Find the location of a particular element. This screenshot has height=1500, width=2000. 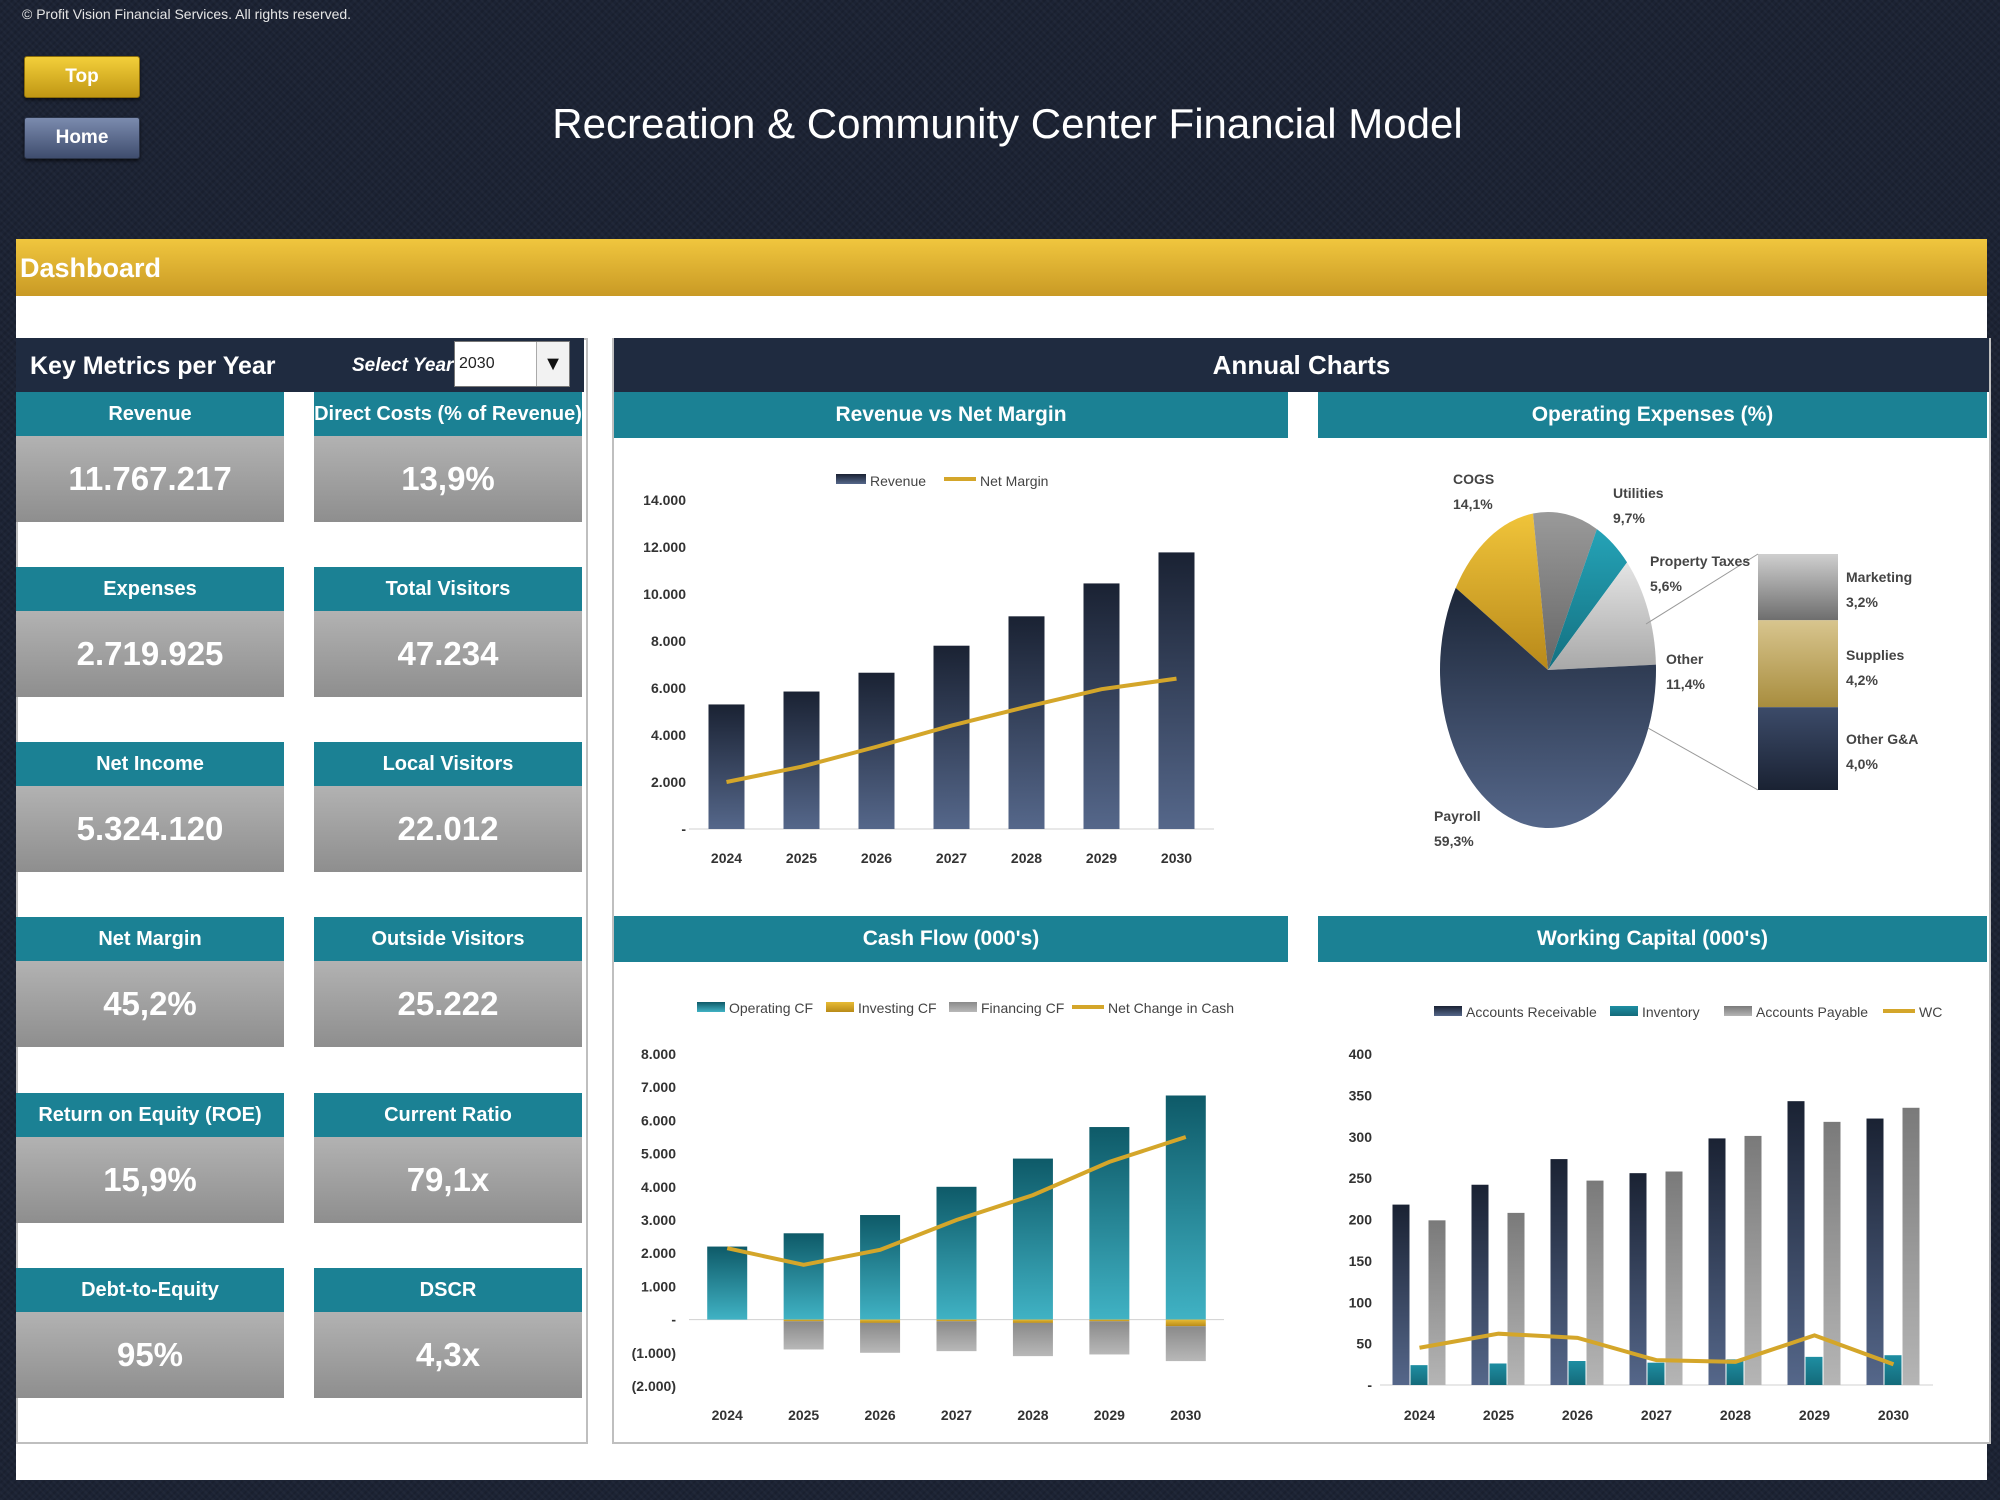

y-tick-label: (1.000) is located at coordinates (654, 1353).